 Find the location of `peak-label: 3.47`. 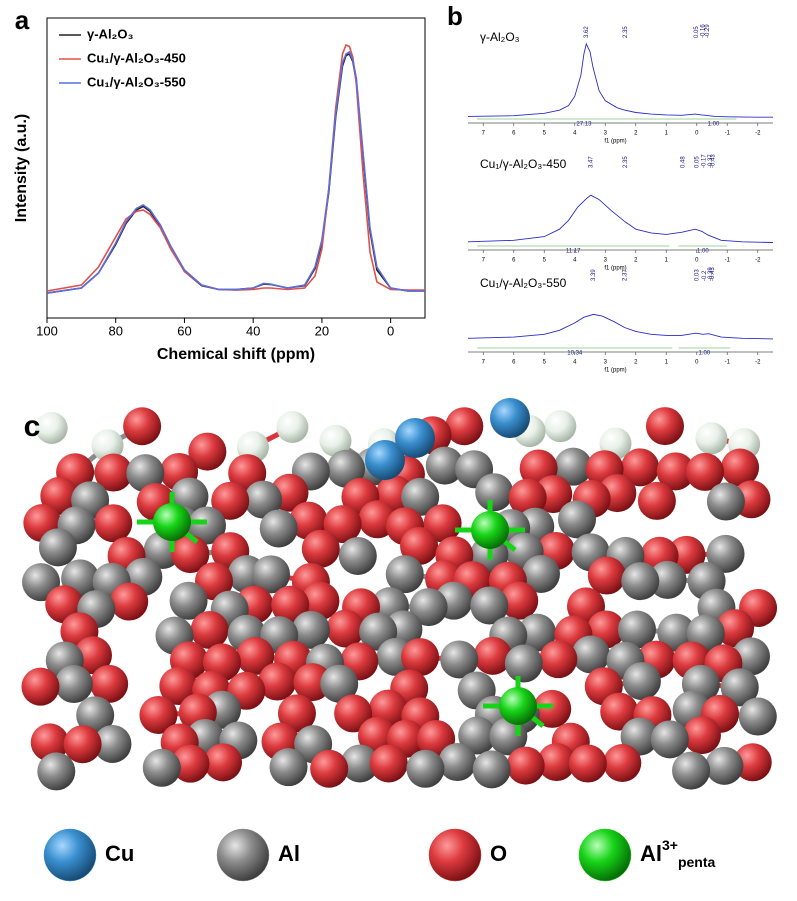

peak-label: 3.47 is located at coordinates (591, 162).